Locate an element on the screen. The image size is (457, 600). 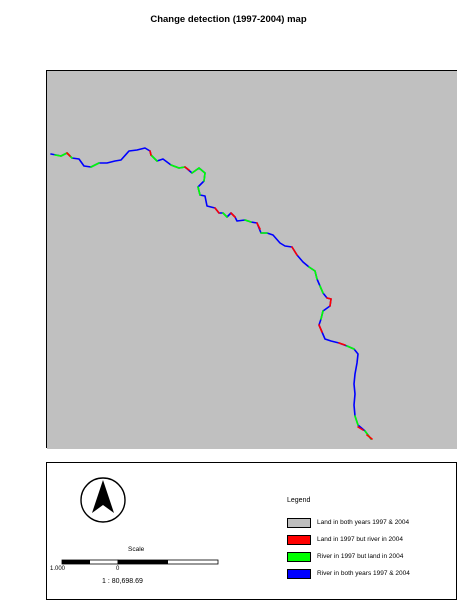
legend-label: River in both years 1997 & 2004 is located at coordinates (363, 573).